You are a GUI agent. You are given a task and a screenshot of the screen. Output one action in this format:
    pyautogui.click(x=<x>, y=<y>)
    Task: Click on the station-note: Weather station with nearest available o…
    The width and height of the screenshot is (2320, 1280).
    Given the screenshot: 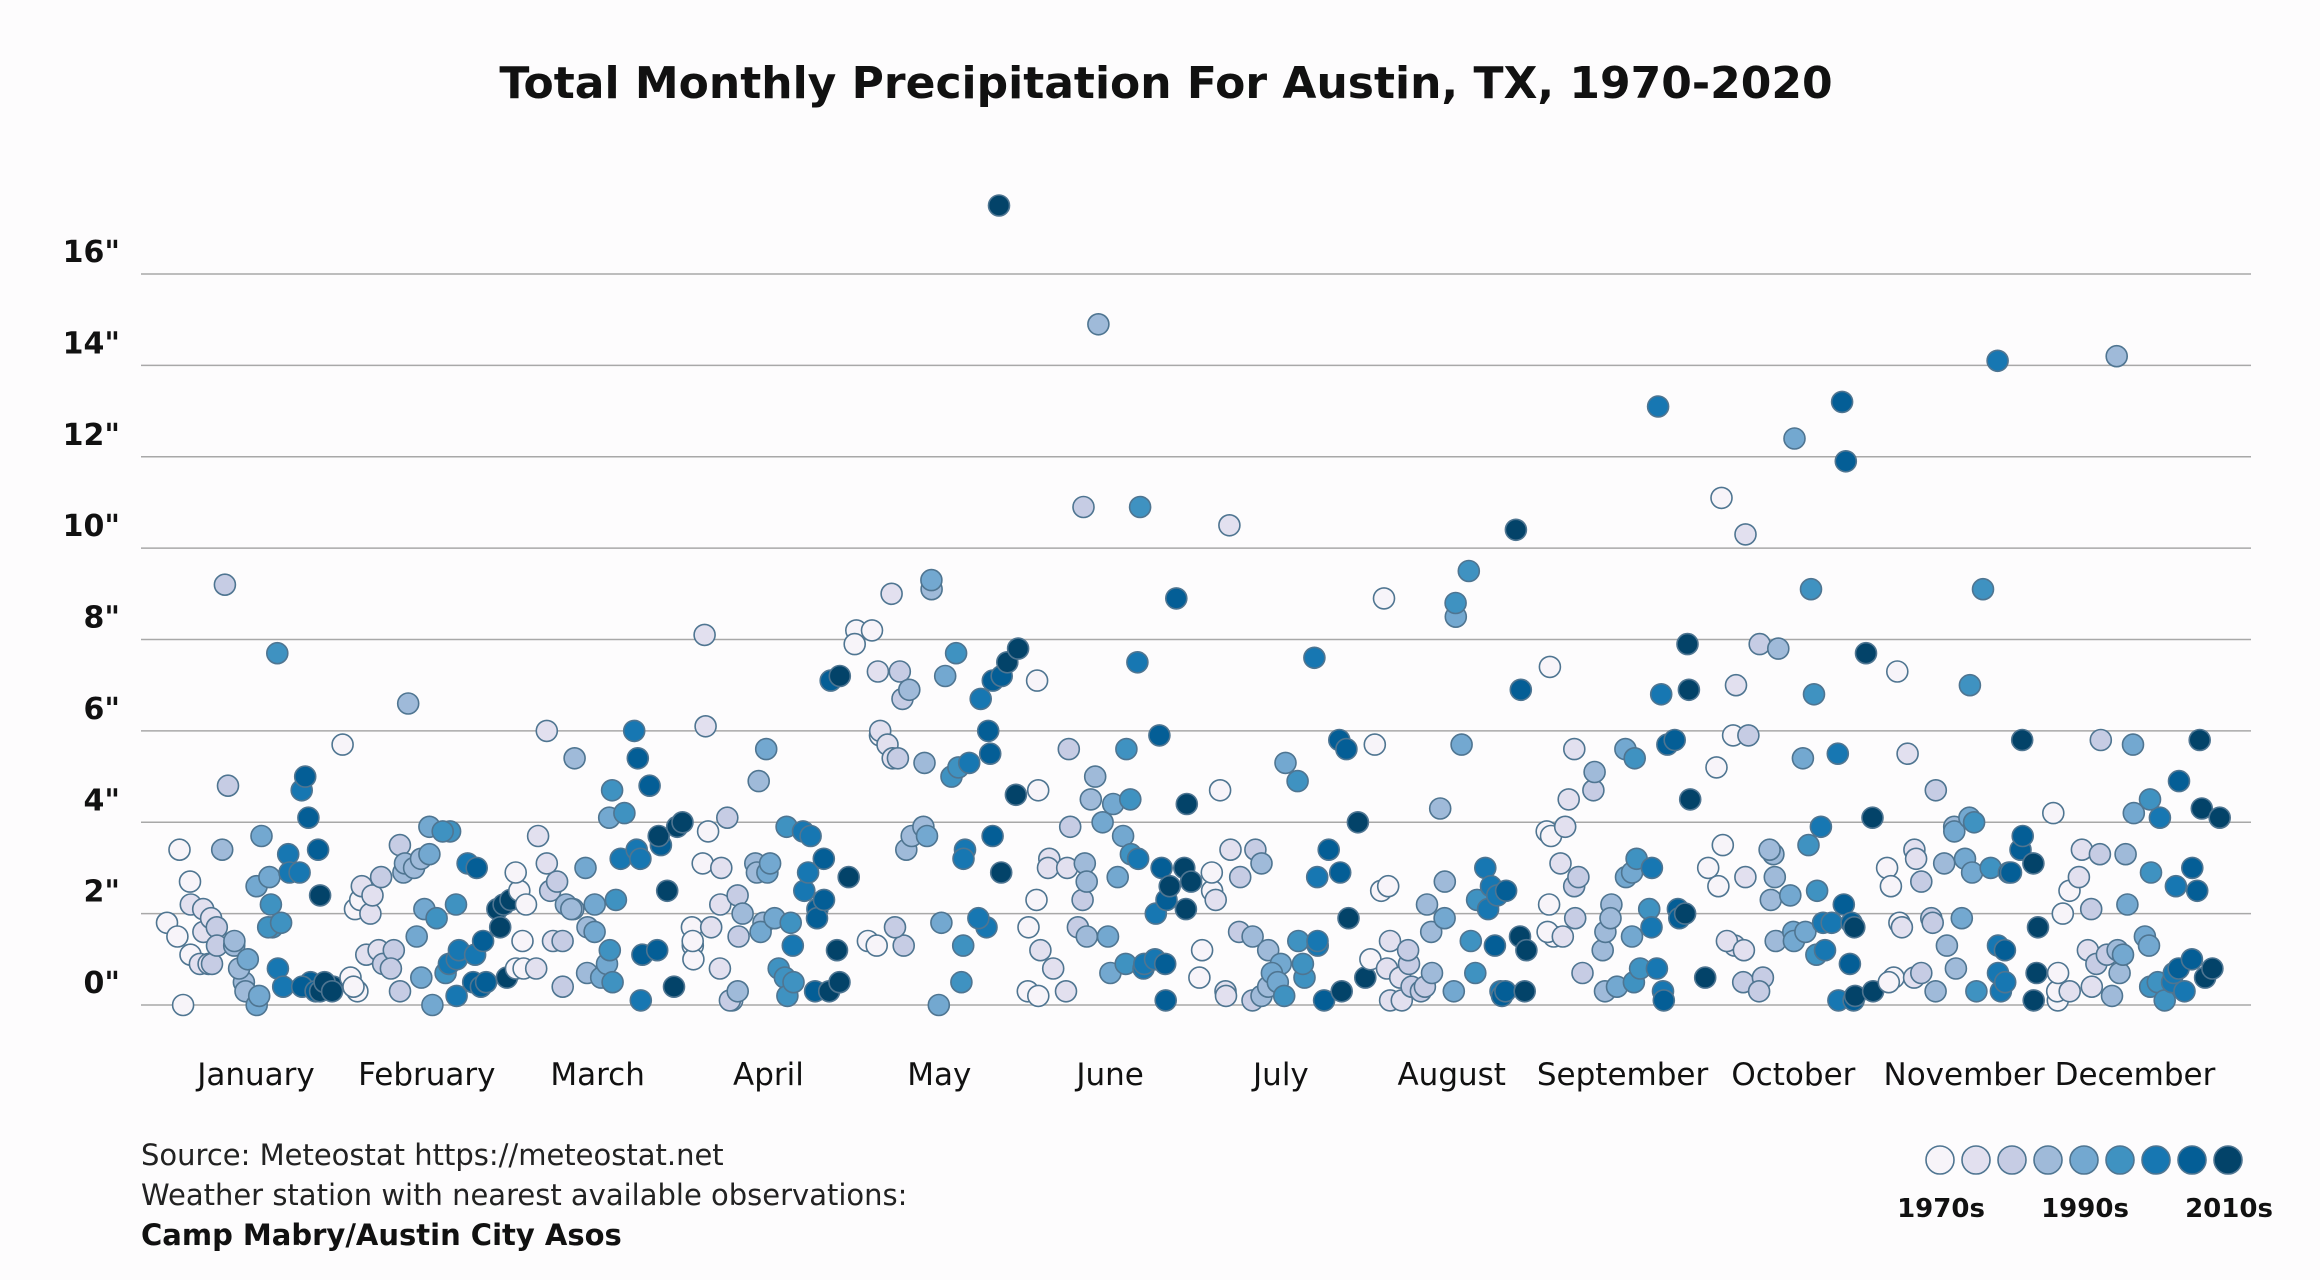 What is the action you would take?
    pyautogui.click(x=524, y=1195)
    